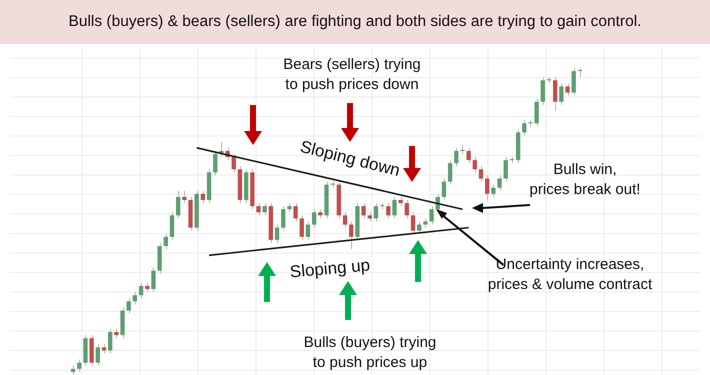 Image resolution: width=710 pixels, height=375 pixels. What do you see at coordinates (352, 74) in the screenshot?
I see `annotation: Bears (sellers) trying to push prices down` at bounding box center [352, 74].